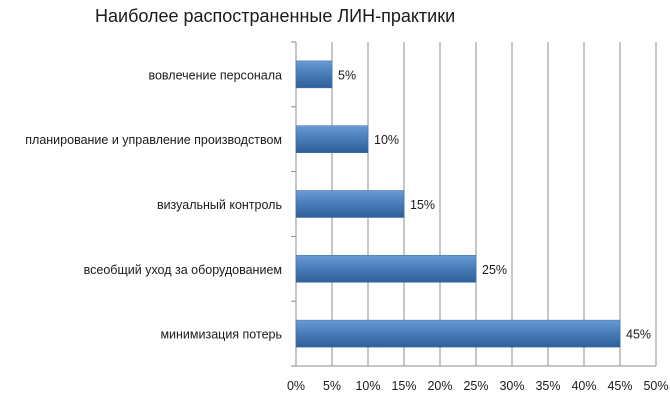 The image size is (670, 403). I want to click on x-tick-label: 45%, so click(619, 386).